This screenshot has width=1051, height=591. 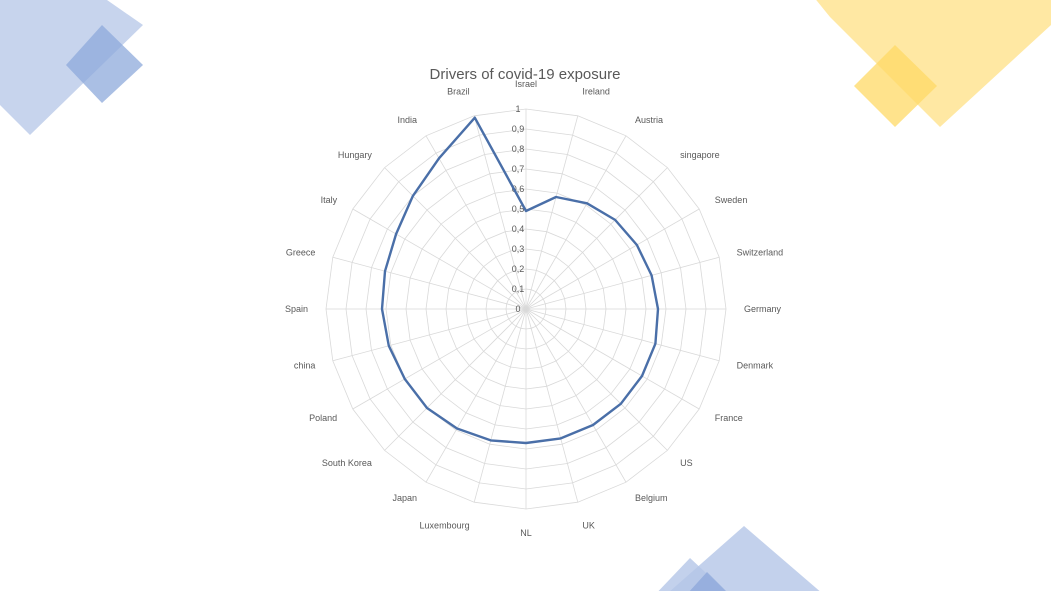 I want to click on category-label: Luxembourg, so click(x=445, y=526).